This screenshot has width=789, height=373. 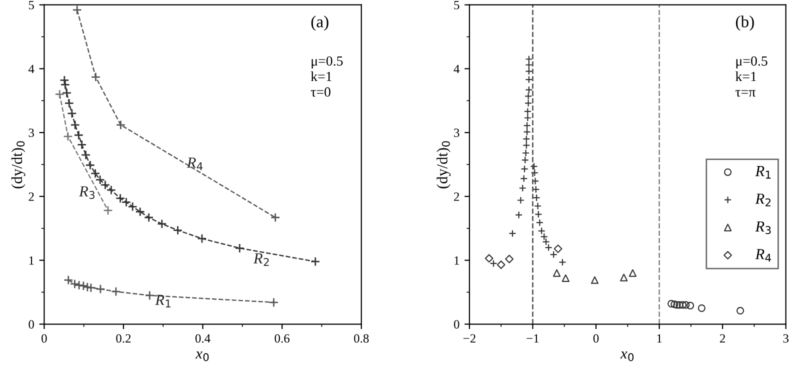 What do you see at coordinates (745, 23) in the screenshot?
I see `annotation: (b)` at bounding box center [745, 23].